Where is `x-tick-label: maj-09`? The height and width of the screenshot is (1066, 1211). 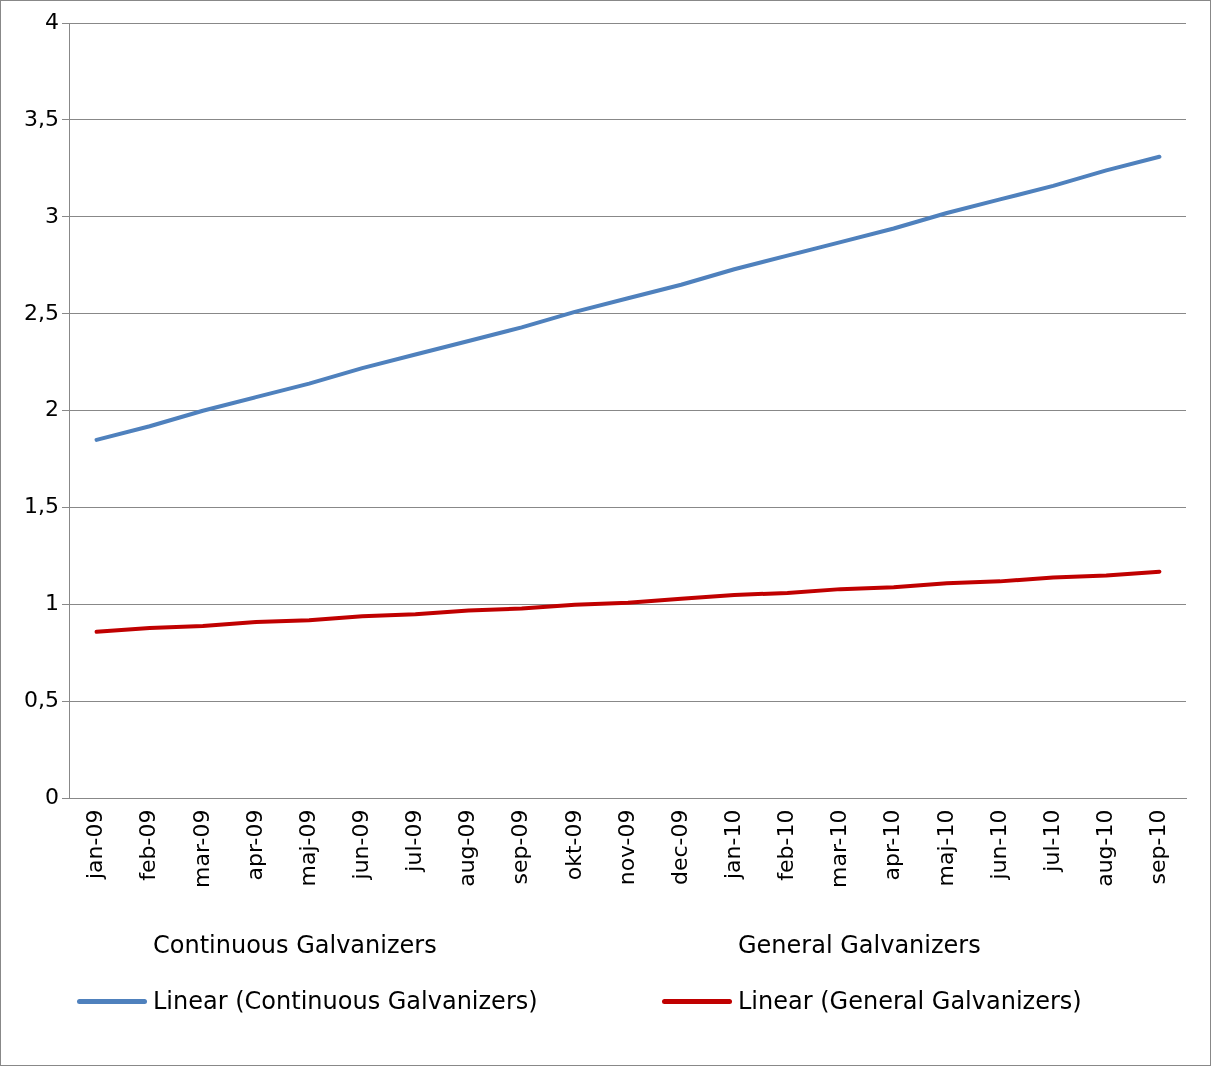
x-tick-label: maj-09 is located at coordinates (307, 848).